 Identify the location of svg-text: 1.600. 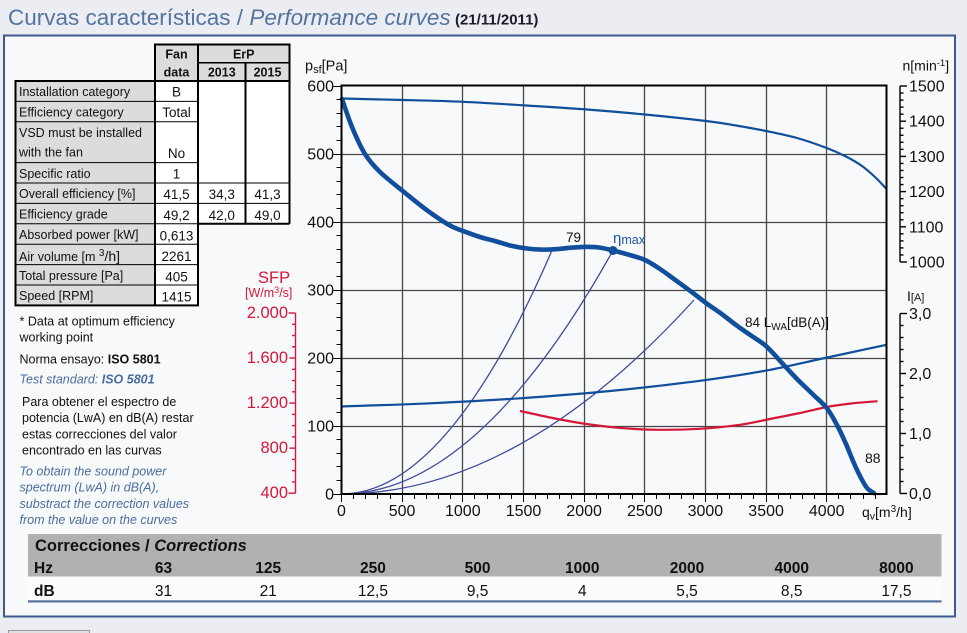
(267, 358).